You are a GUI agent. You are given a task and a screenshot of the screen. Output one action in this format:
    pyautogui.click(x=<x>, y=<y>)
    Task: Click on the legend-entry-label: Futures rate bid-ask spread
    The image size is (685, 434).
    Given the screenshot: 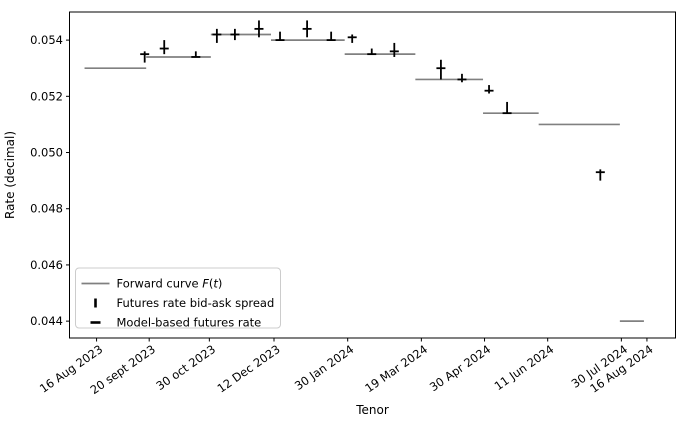 What is the action you would take?
    pyautogui.click(x=196, y=303)
    